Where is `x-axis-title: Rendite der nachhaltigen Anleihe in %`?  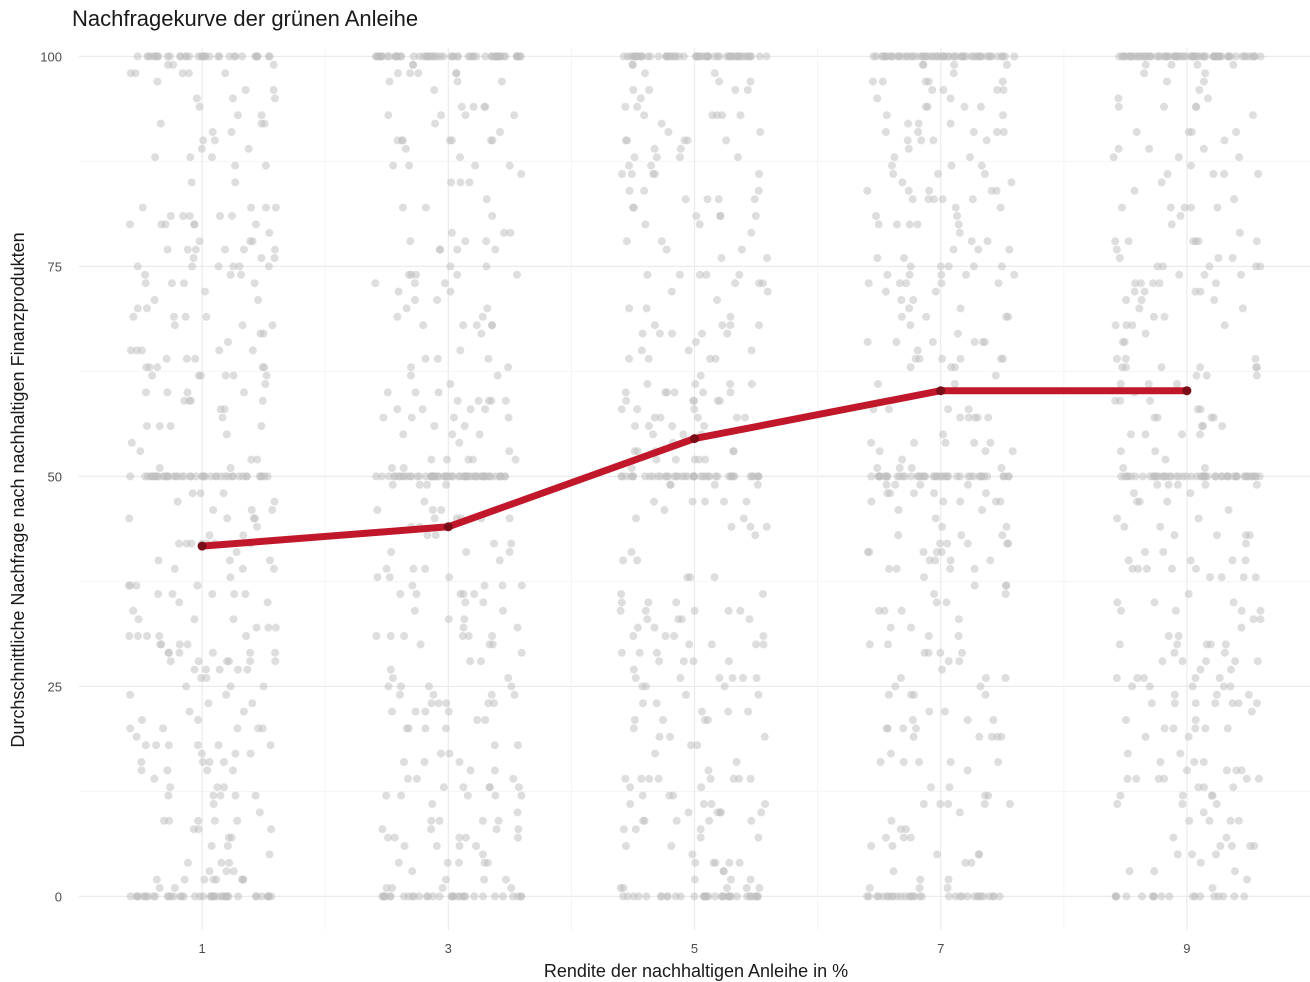 x-axis-title: Rendite der nachhaltigen Anleihe in % is located at coordinates (696, 971).